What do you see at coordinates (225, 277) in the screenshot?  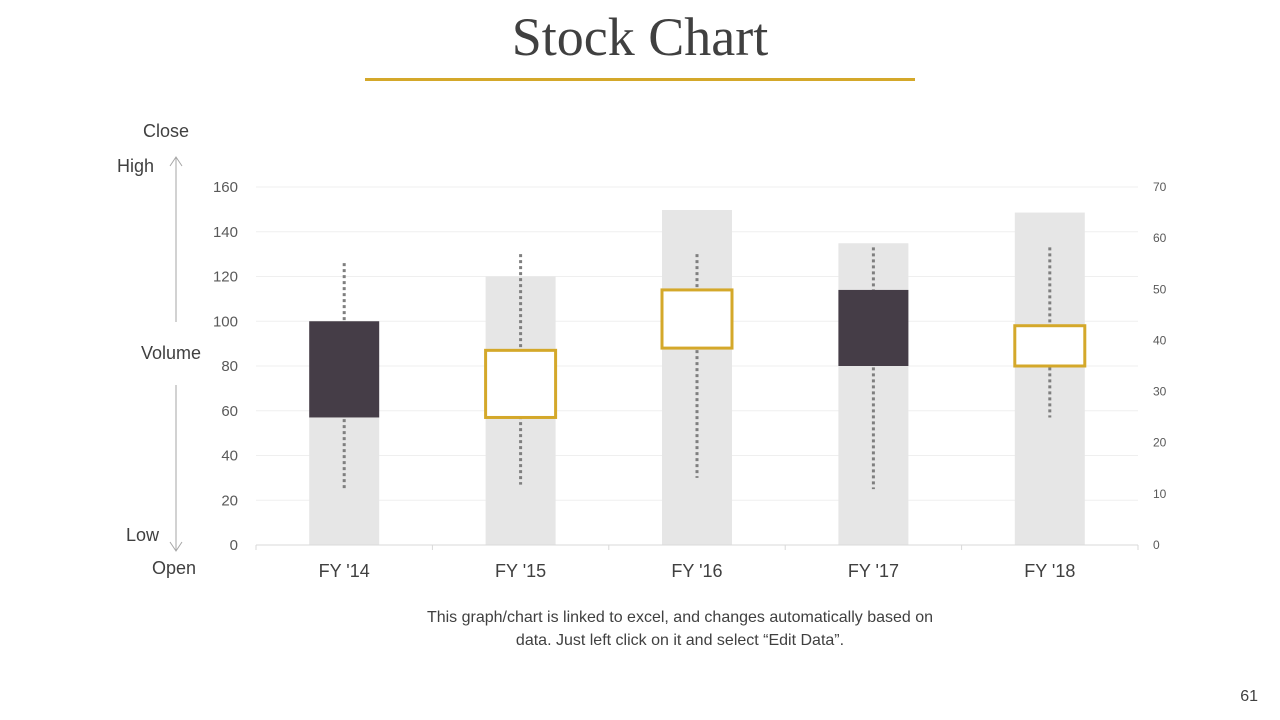 I see `left-tick-label: 120` at bounding box center [225, 277].